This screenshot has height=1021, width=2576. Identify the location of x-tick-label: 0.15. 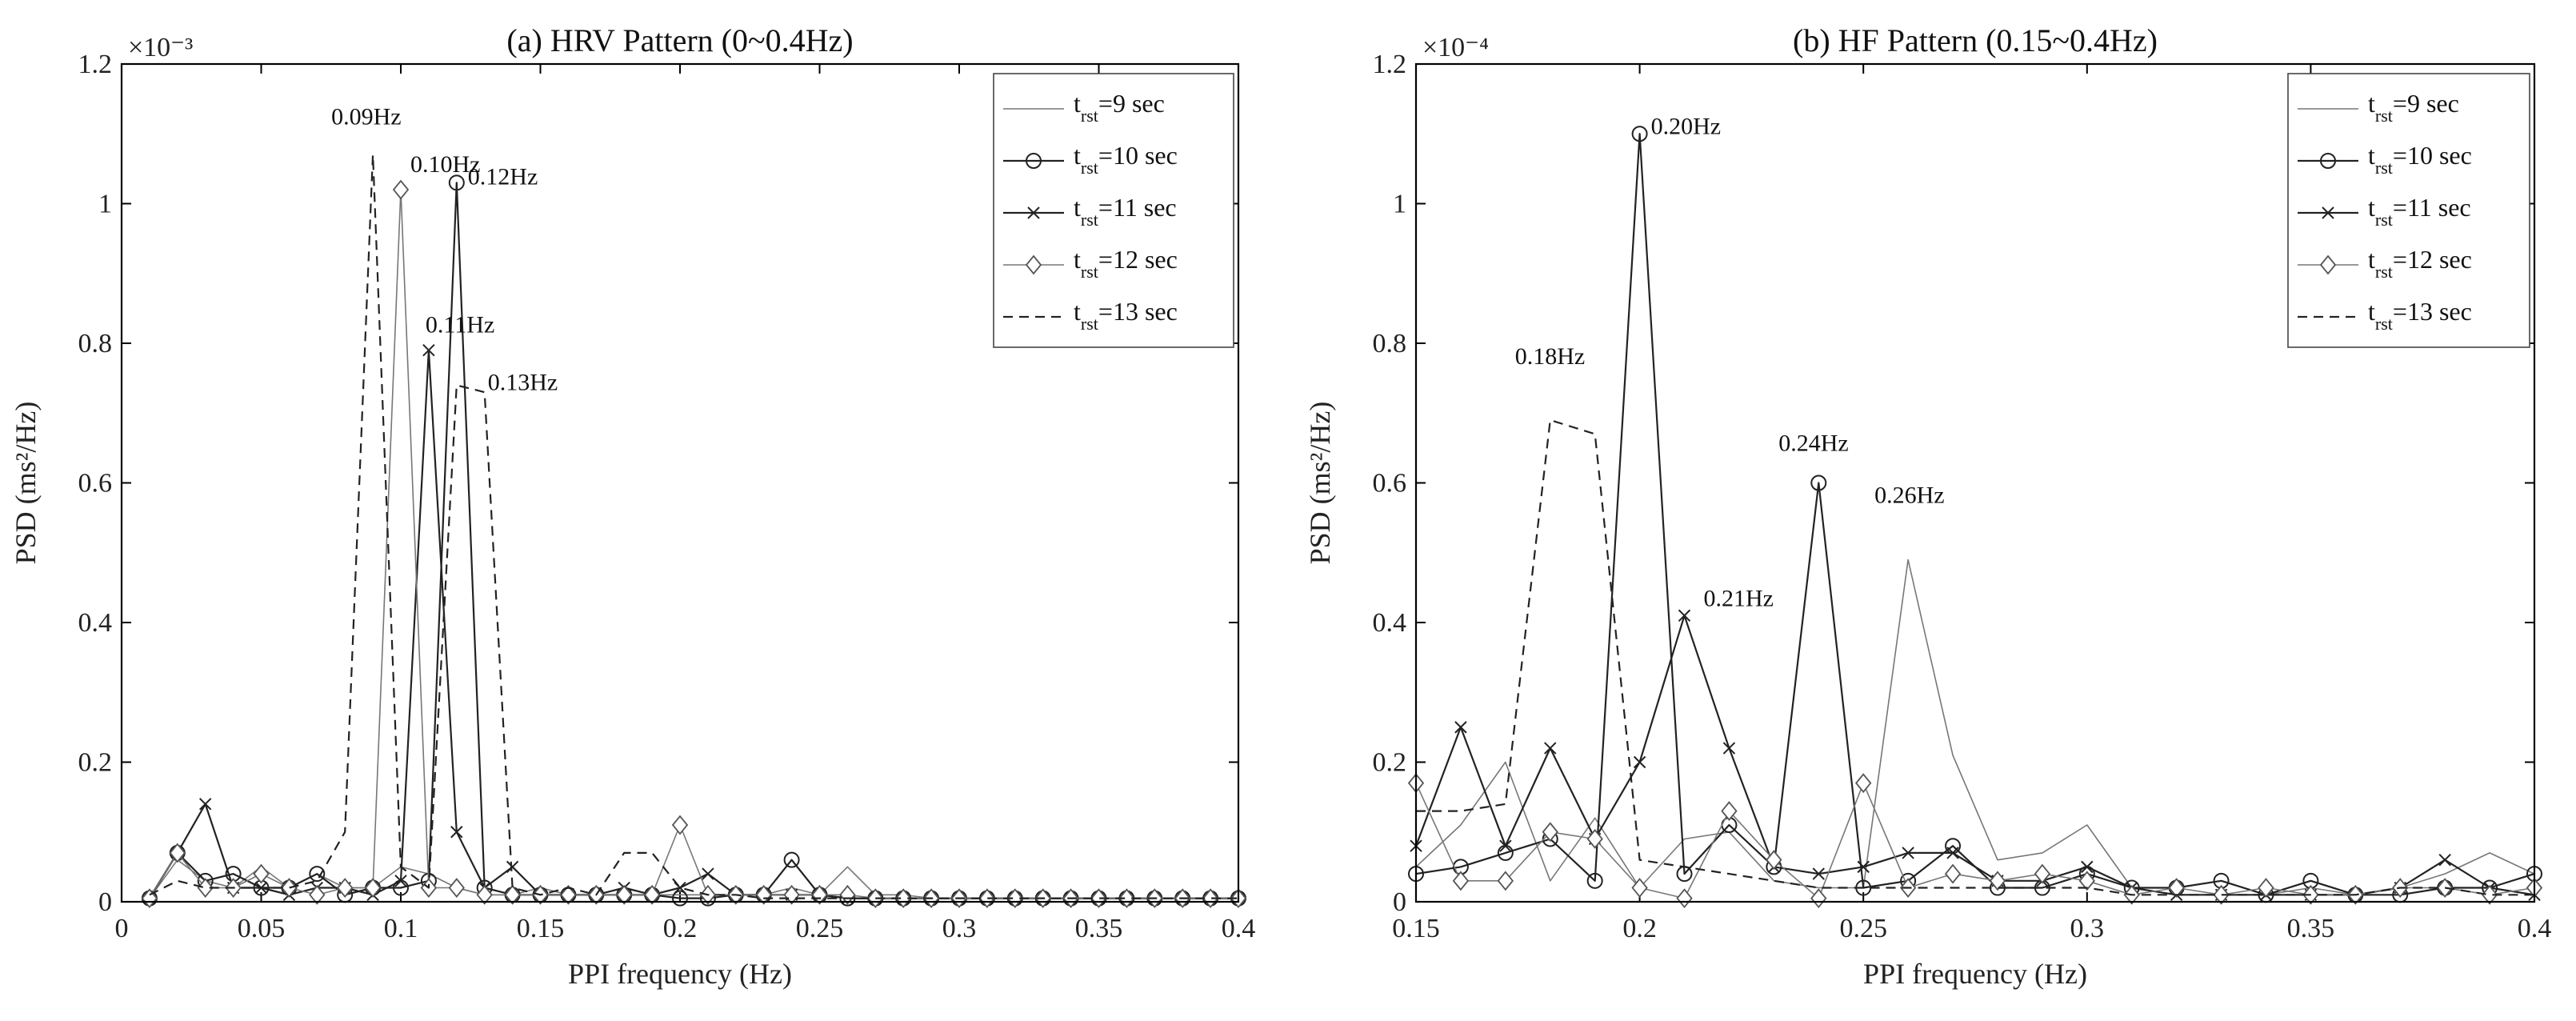
(1416, 929).